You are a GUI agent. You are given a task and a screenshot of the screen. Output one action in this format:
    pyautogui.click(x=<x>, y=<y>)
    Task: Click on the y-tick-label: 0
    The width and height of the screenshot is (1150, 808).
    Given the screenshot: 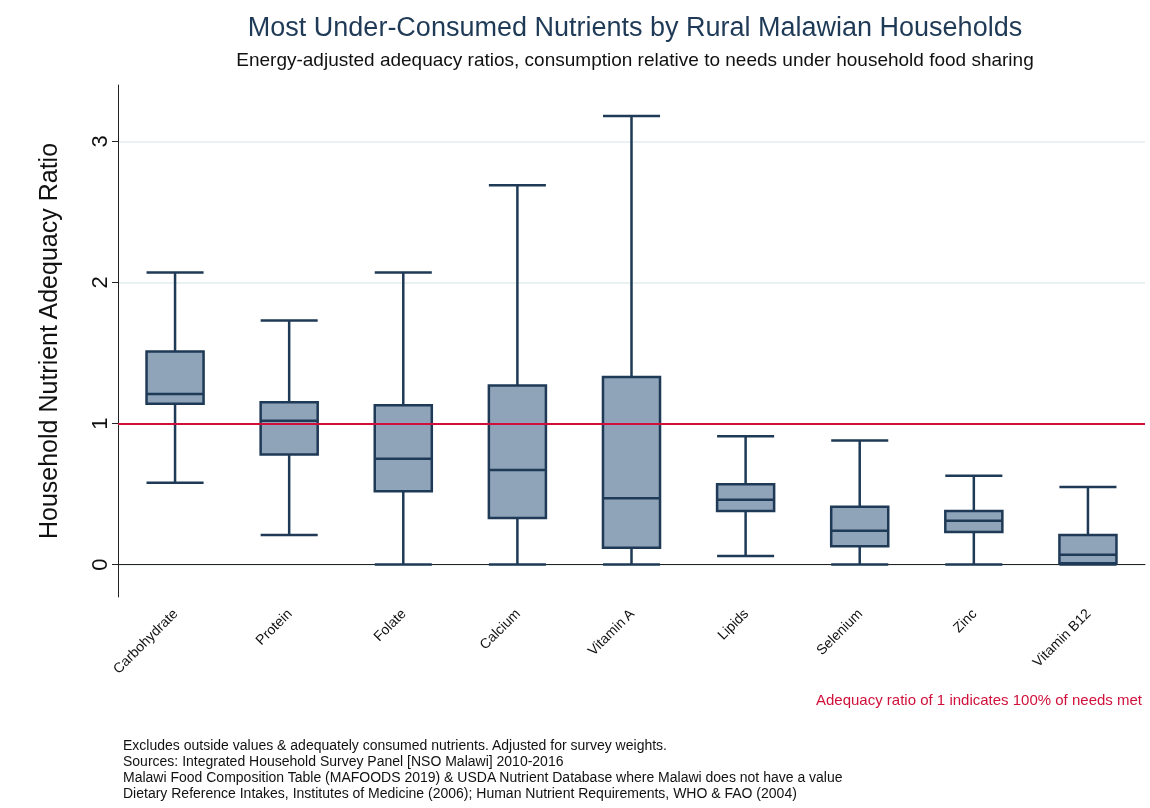 What is the action you would take?
    pyautogui.click(x=99, y=564)
    